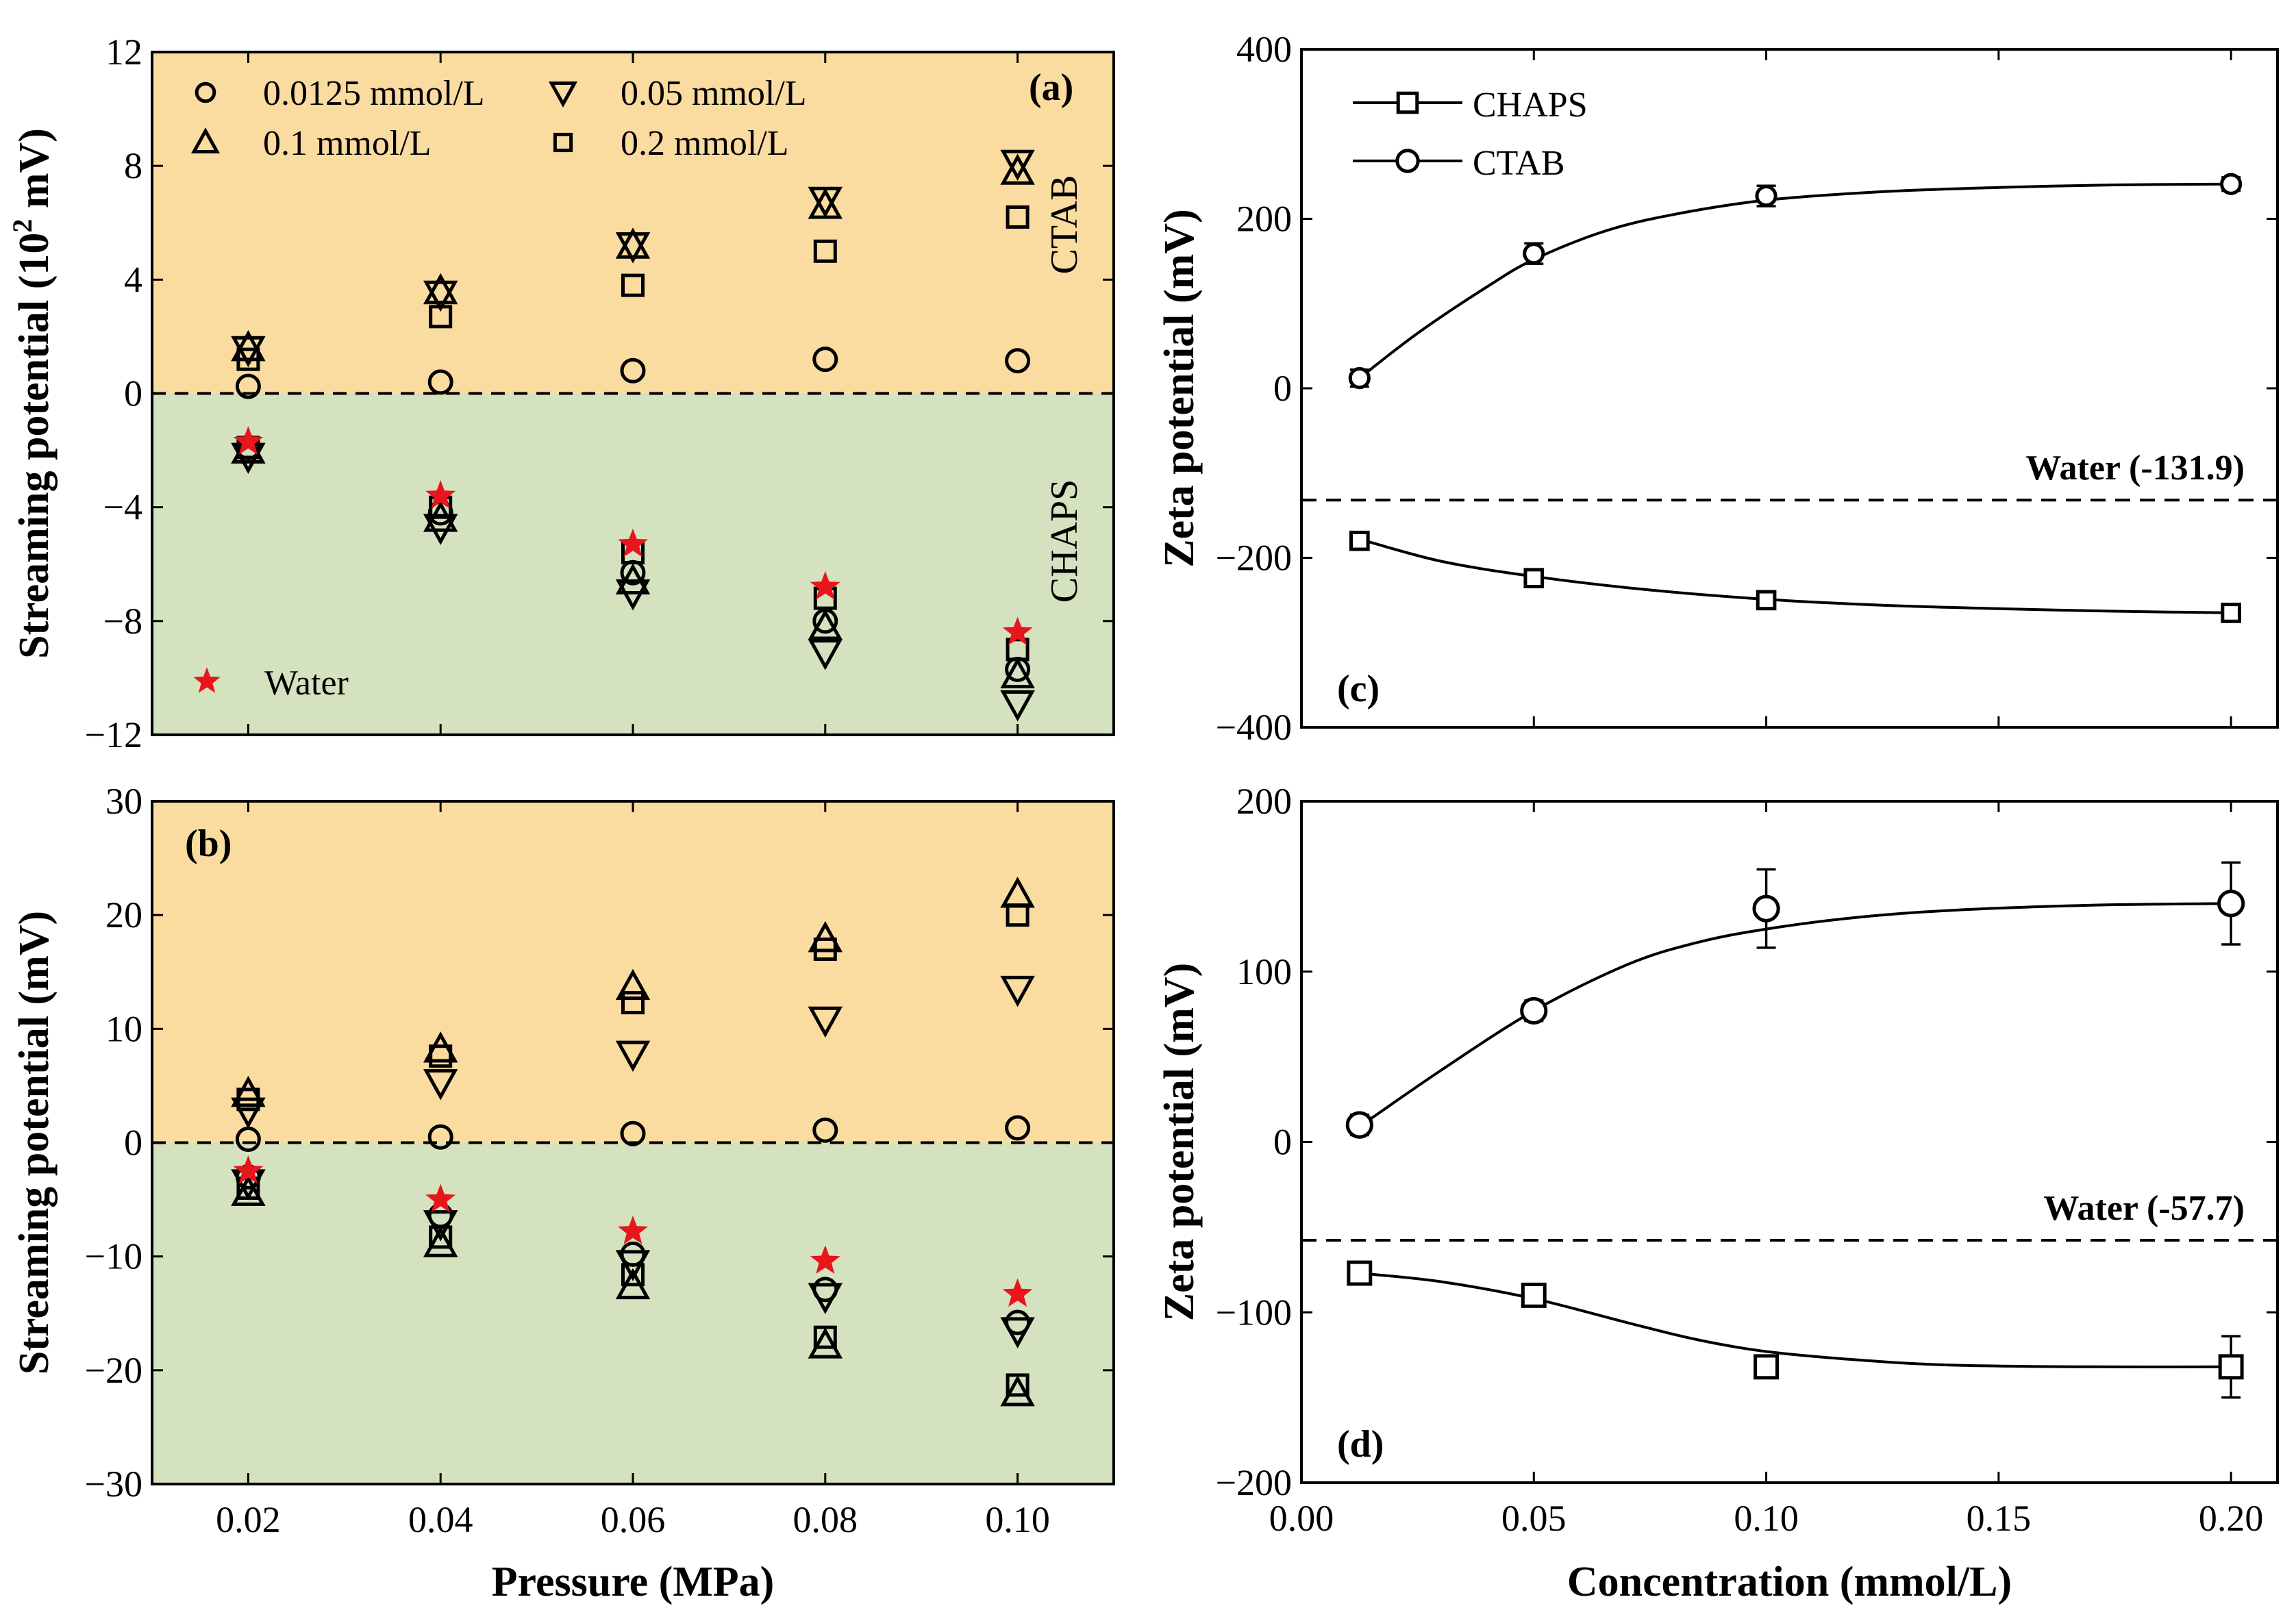 Image resolution: width=2296 pixels, height=1608 pixels. Describe the element at coordinates (22, 226) in the screenshot. I see `y-axis-label-superscript: 2` at that location.